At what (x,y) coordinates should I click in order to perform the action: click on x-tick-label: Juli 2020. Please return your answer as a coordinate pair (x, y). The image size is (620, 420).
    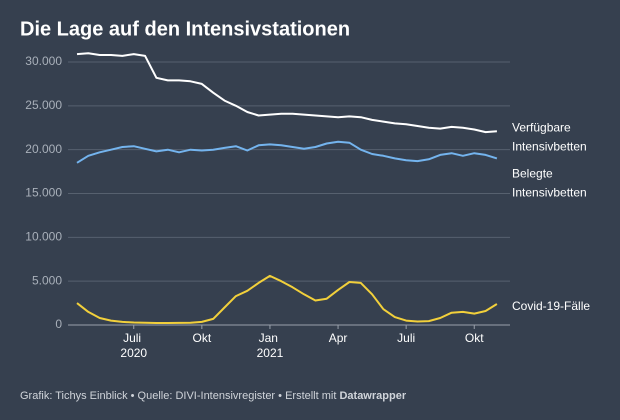
    Looking at the image, I should click on (133, 345).